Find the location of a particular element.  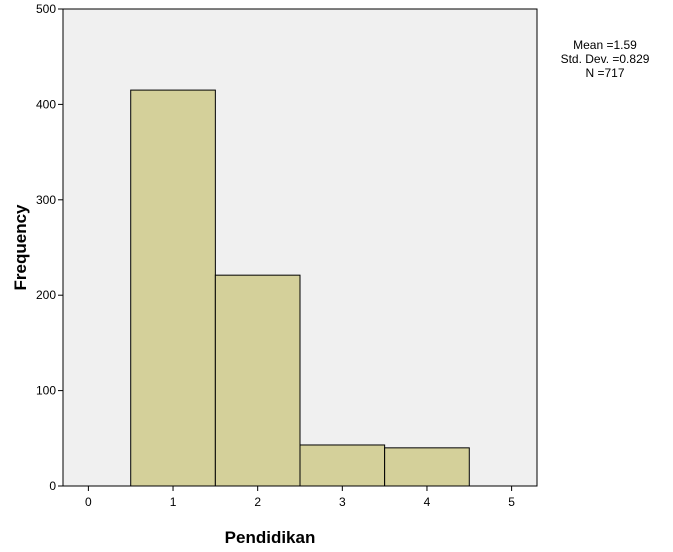

y-axis-title: Frequency is located at coordinates (20, 247).